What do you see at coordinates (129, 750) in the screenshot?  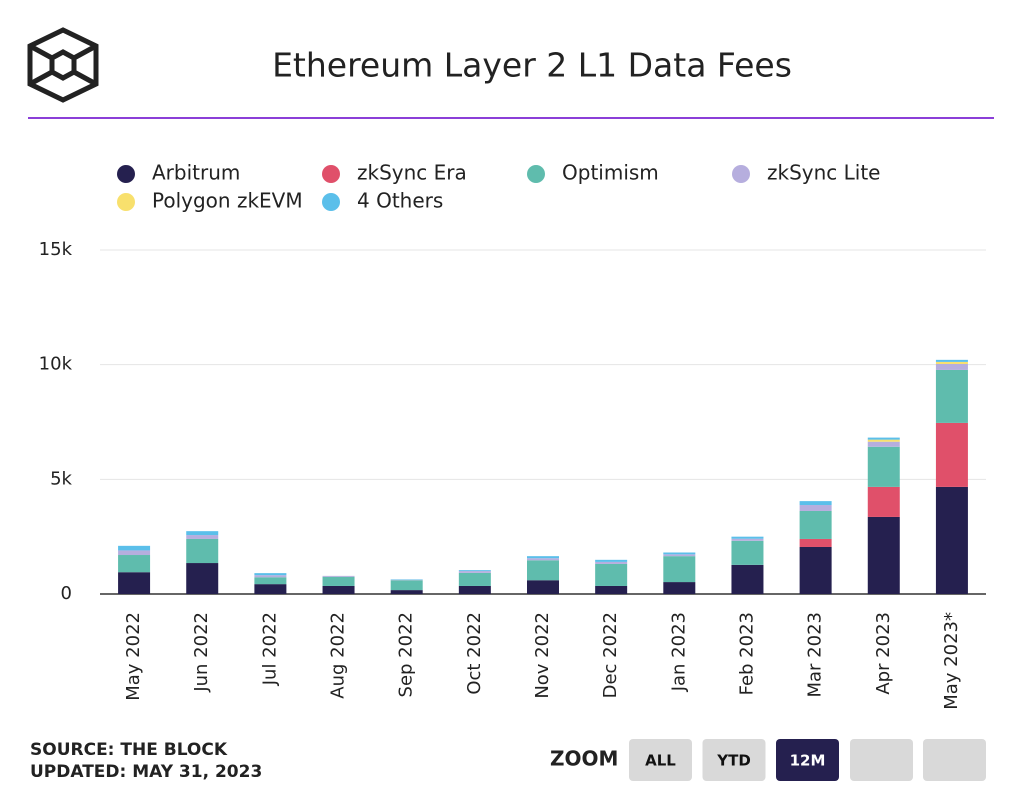 I see `source: SOURCE: THE BLOCK` at bounding box center [129, 750].